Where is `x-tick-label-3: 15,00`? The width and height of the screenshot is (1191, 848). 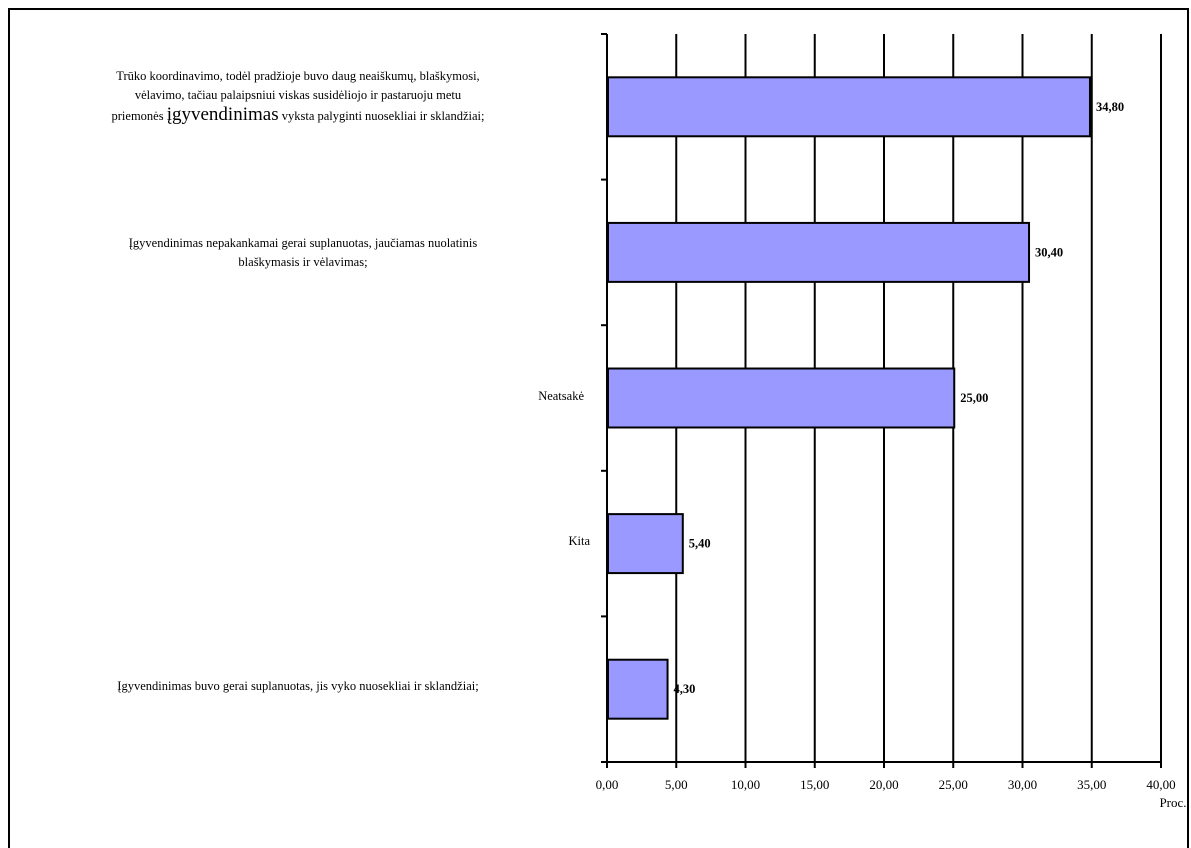
x-tick-label-3: 15,00 is located at coordinates (814, 784).